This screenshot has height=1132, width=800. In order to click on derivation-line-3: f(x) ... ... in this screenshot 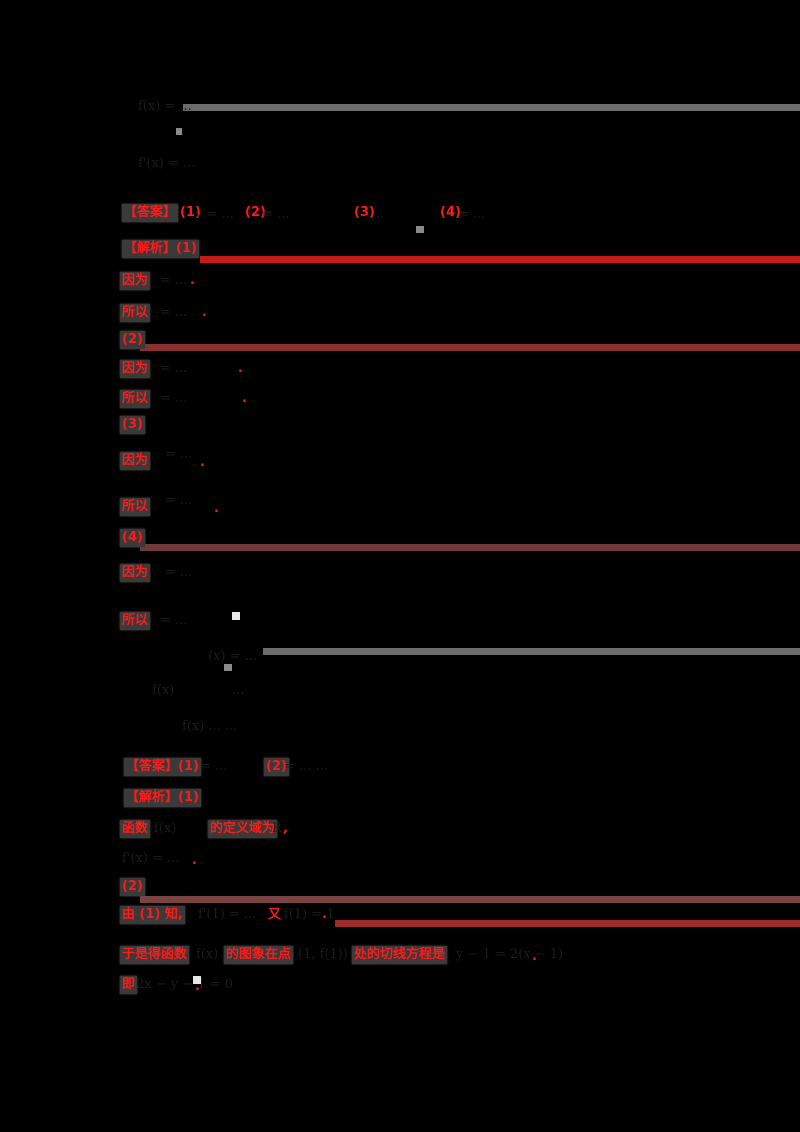, I will do `click(210, 726)`.